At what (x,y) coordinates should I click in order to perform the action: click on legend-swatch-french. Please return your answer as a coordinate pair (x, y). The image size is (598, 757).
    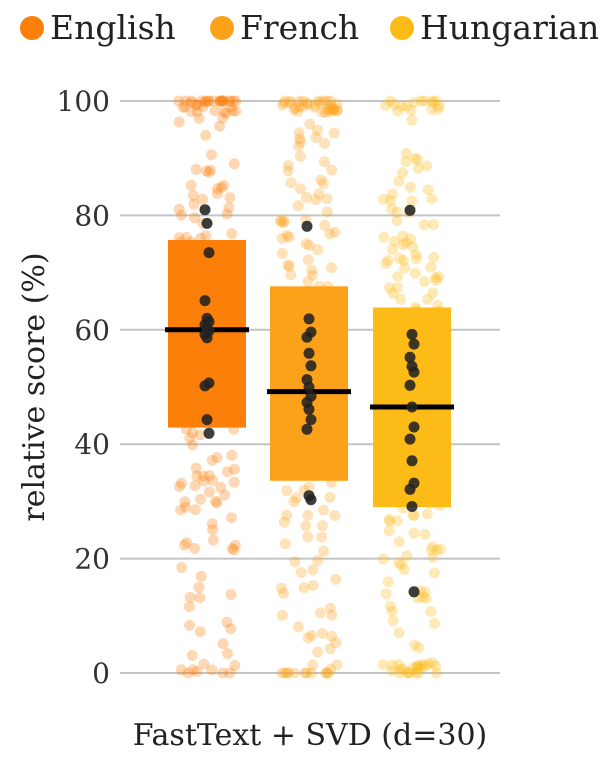
    Looking at the image, I should click on (222, 28).